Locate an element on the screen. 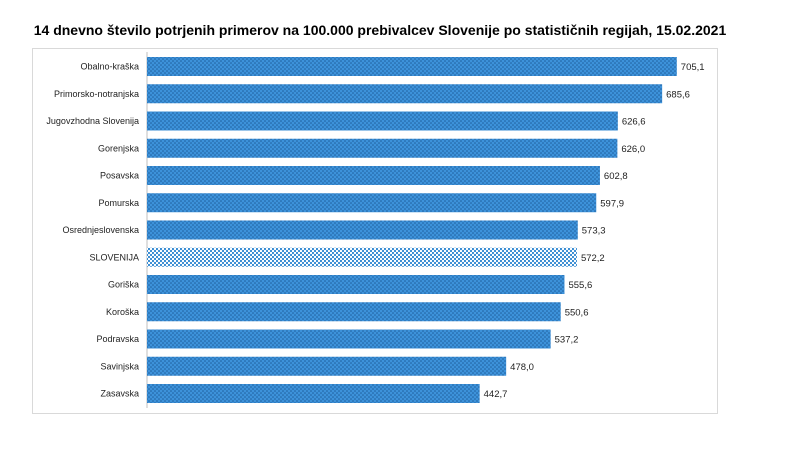 This screenshot has width=800, height=450. category-label: Posavska is located at coordinates (119, 176).